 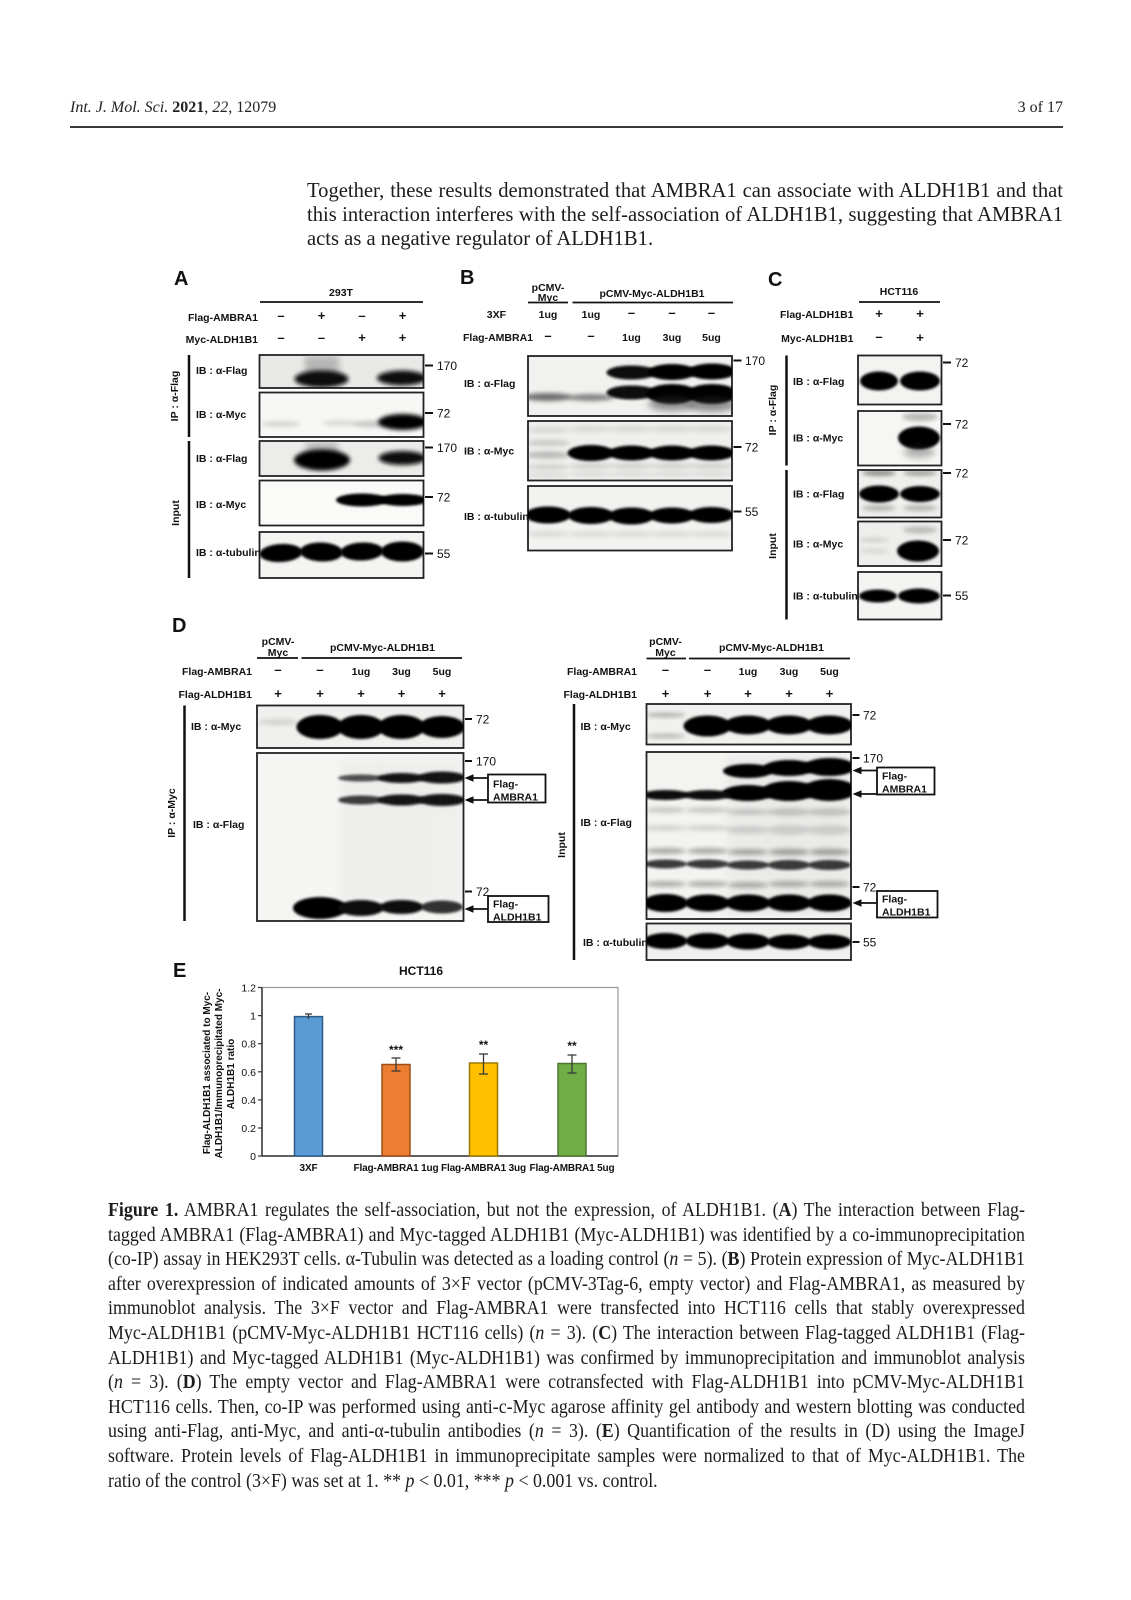 What do you see at coordinates (248, 1045) in the screenshot?
I see `svg-text: 0.8` at bounding box center [248, 1045].